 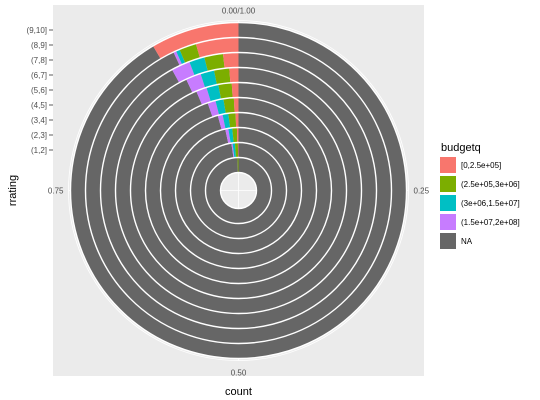 I want to click on y-axis-title: rrating, so click(x=13, y=190).